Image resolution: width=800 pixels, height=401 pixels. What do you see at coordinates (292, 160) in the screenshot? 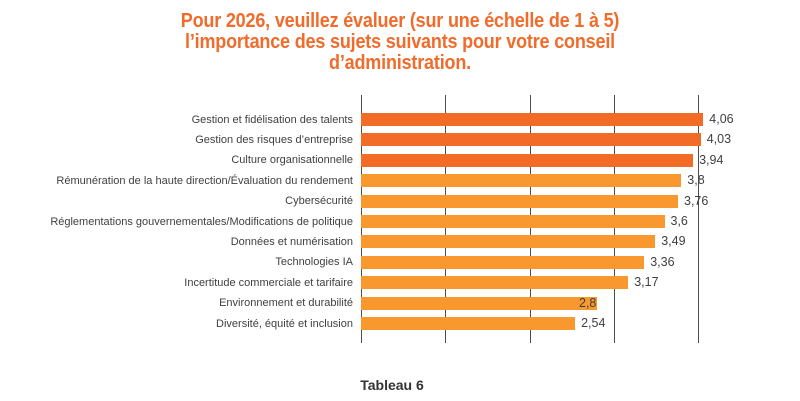
I see `category-label: Culture organisationnelle` at bounding box center [292, 160].